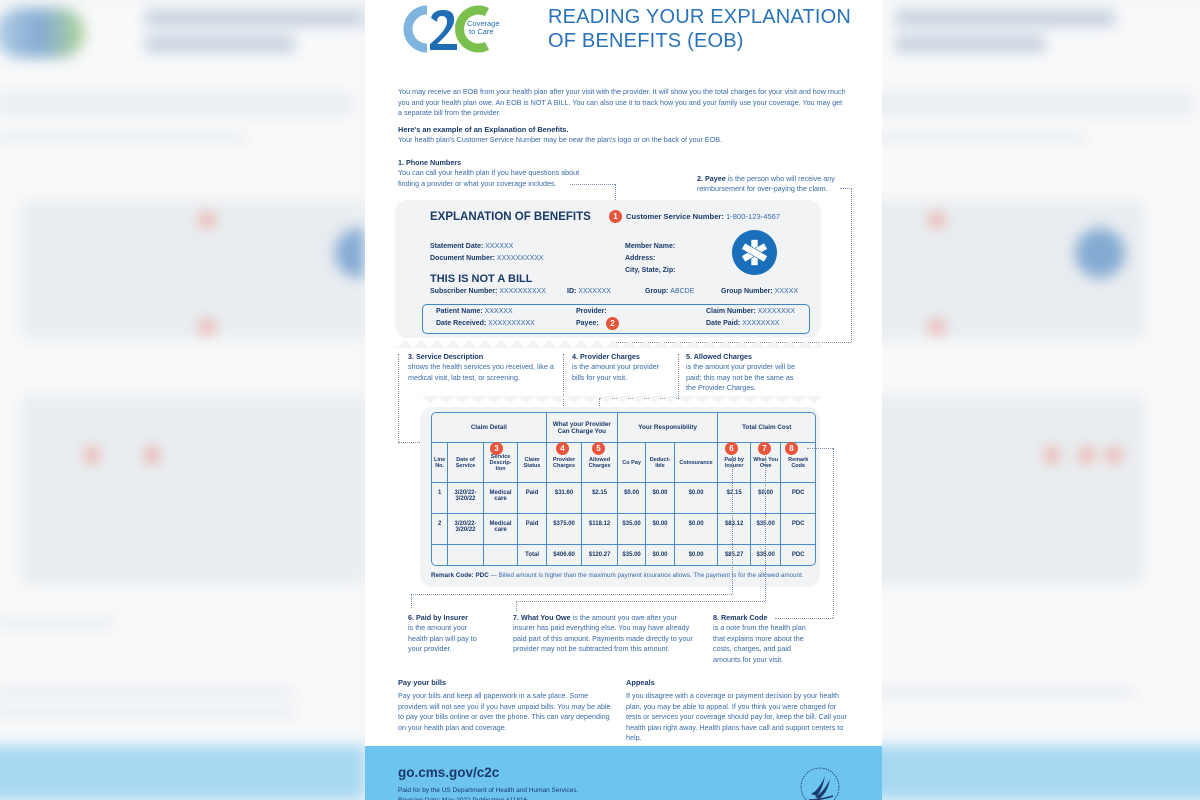  What do you see at coordinates (820, 783) in the screenshot?
I see `hhs-seal-icon` at bounding box center [820, 783].